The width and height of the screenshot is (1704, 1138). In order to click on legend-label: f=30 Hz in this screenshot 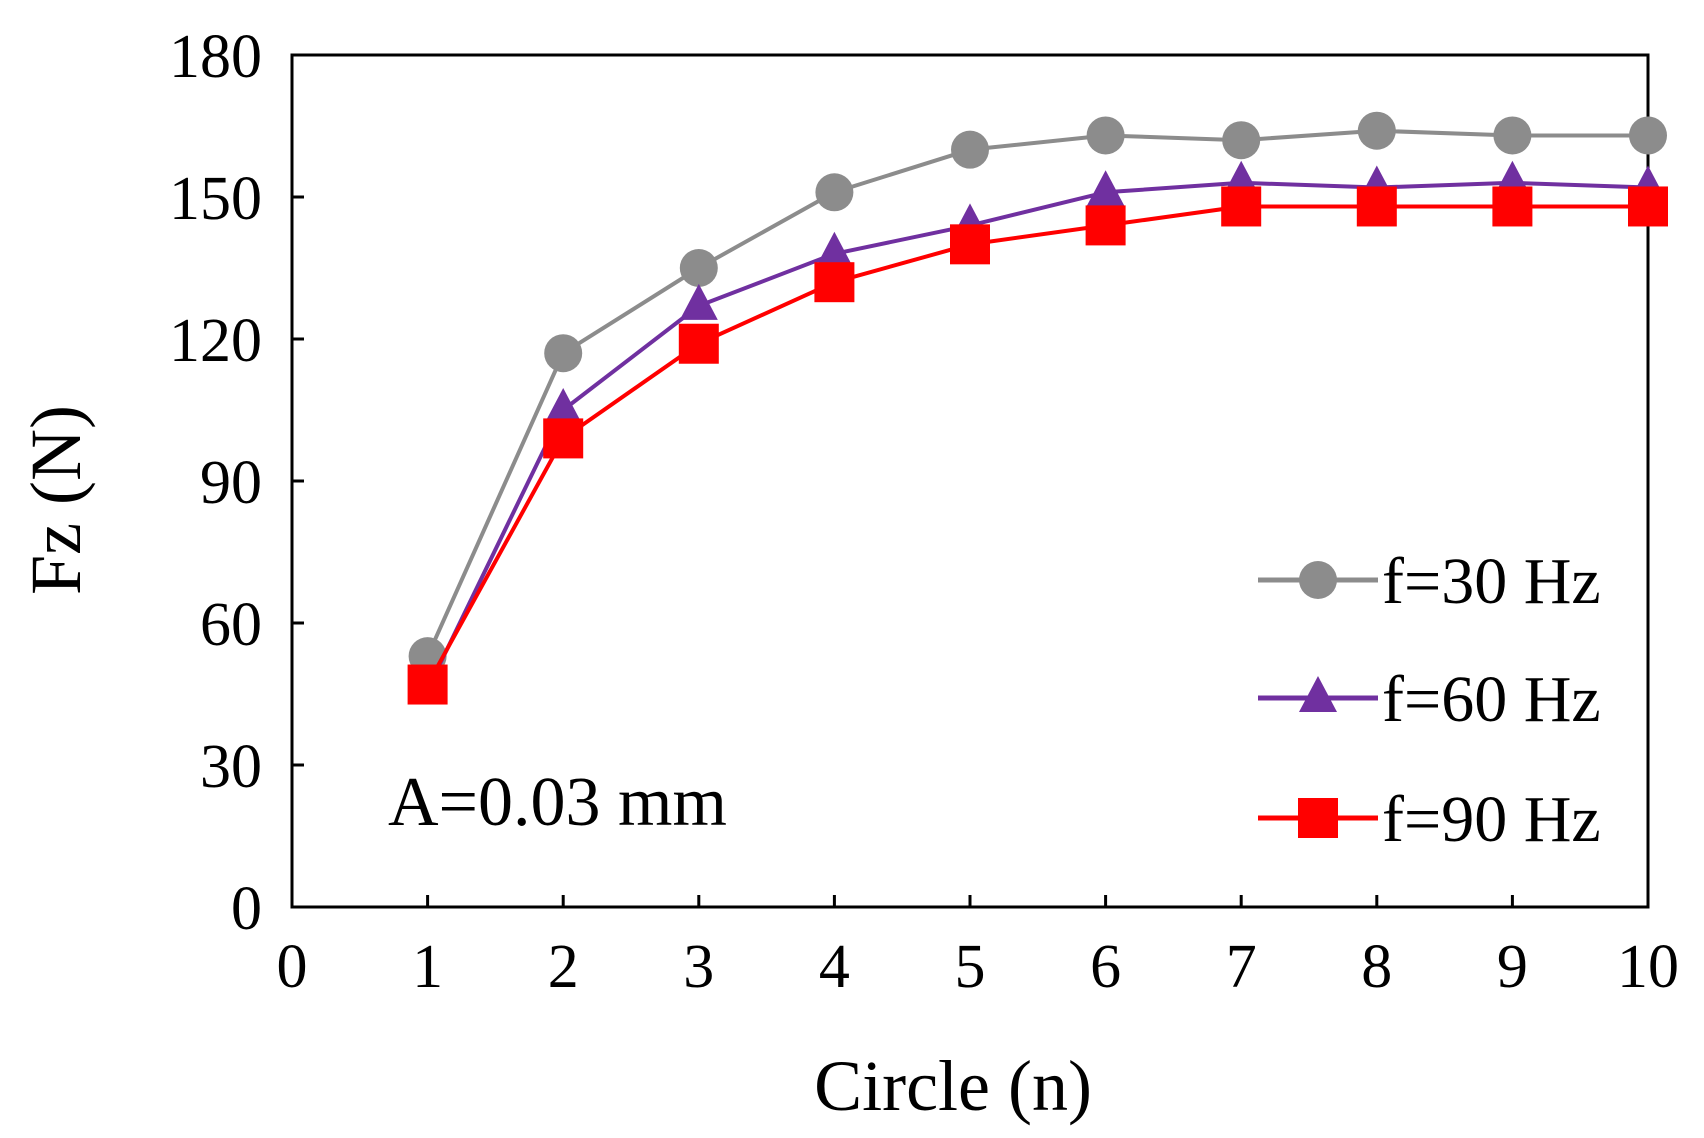, I will do `click(1491, 581)`.